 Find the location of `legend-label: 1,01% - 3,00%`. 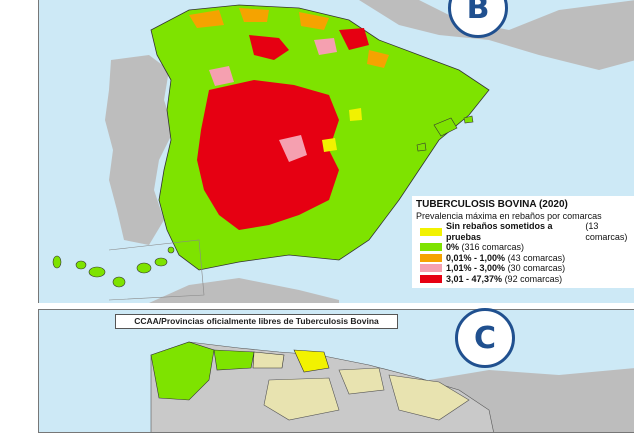

legend-label: 1,01% - 3,00% is located at coordinates (476, 268).